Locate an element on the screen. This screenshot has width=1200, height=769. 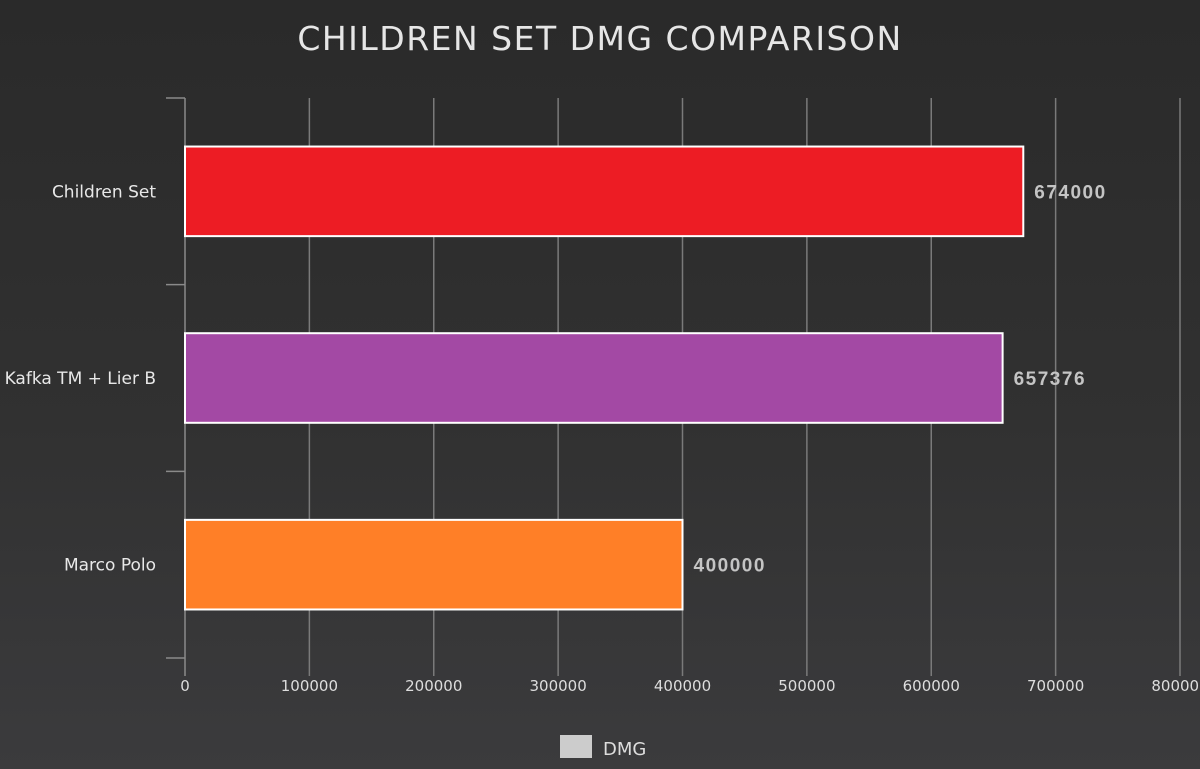
x-tick-label: 200000 is located at coordinates (433, 686).